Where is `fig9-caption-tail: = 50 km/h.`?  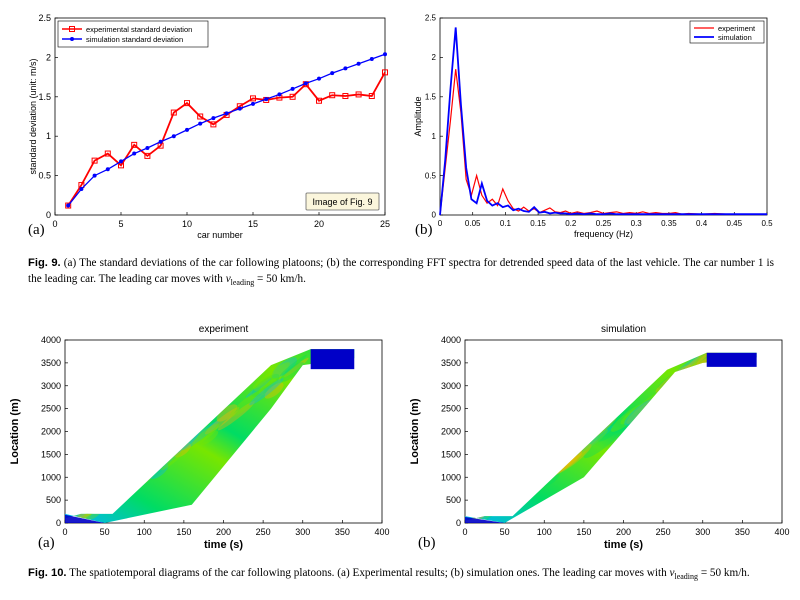
fig9-caption-tail: = 50 km/h. is located at coordinates (280, 279).